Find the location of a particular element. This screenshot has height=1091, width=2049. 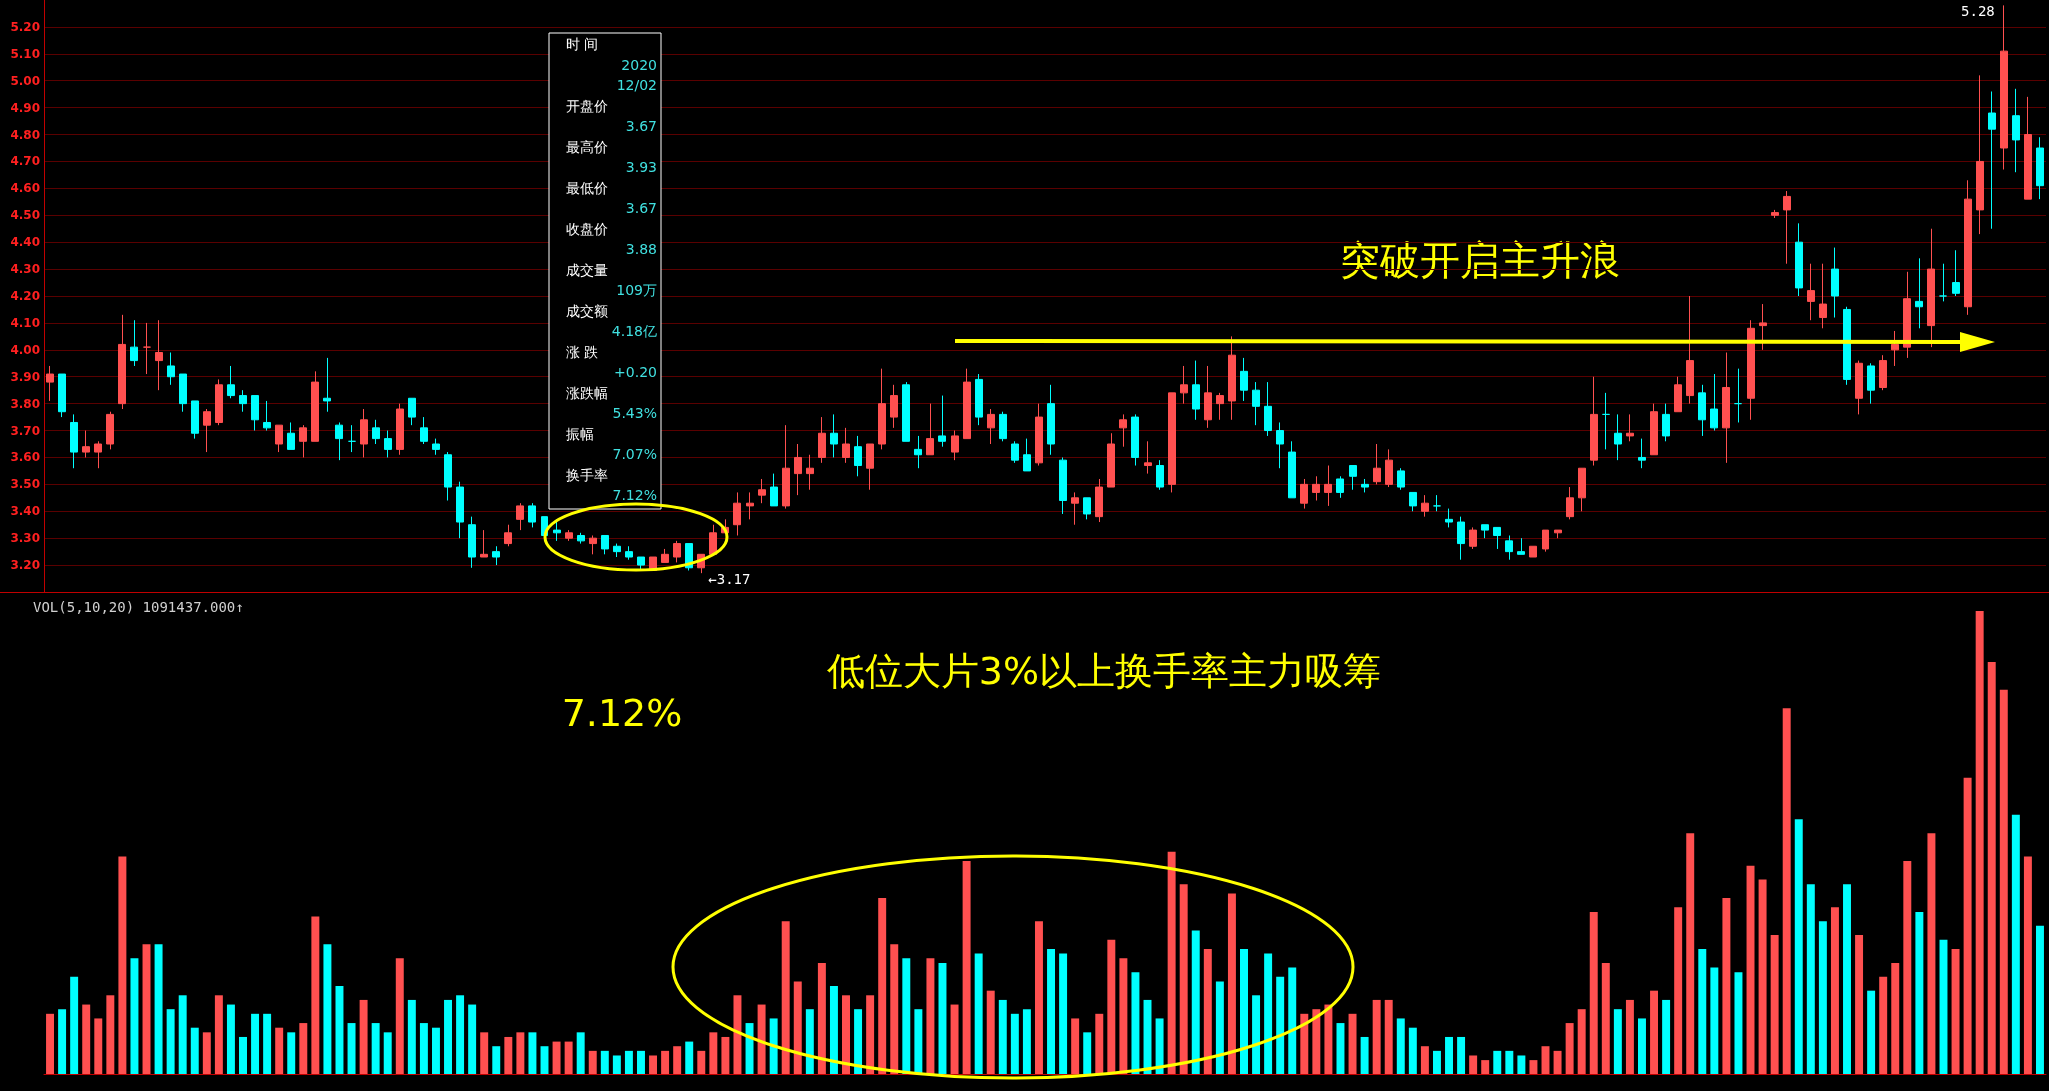

y-tick-label: 4.70 is located at coordinates (25, 161).